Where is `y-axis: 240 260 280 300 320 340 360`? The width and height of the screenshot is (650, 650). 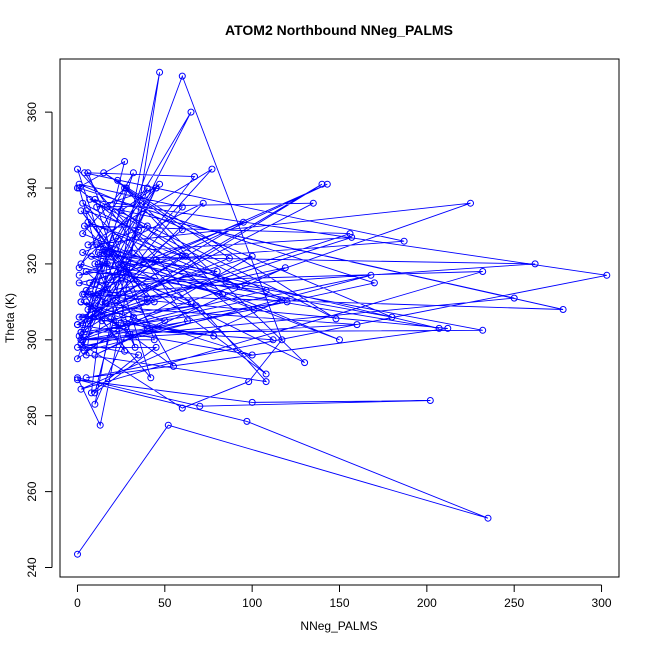
y-axis: 240 260 280 300 320 340 360 is located at coordinates (39, 340).